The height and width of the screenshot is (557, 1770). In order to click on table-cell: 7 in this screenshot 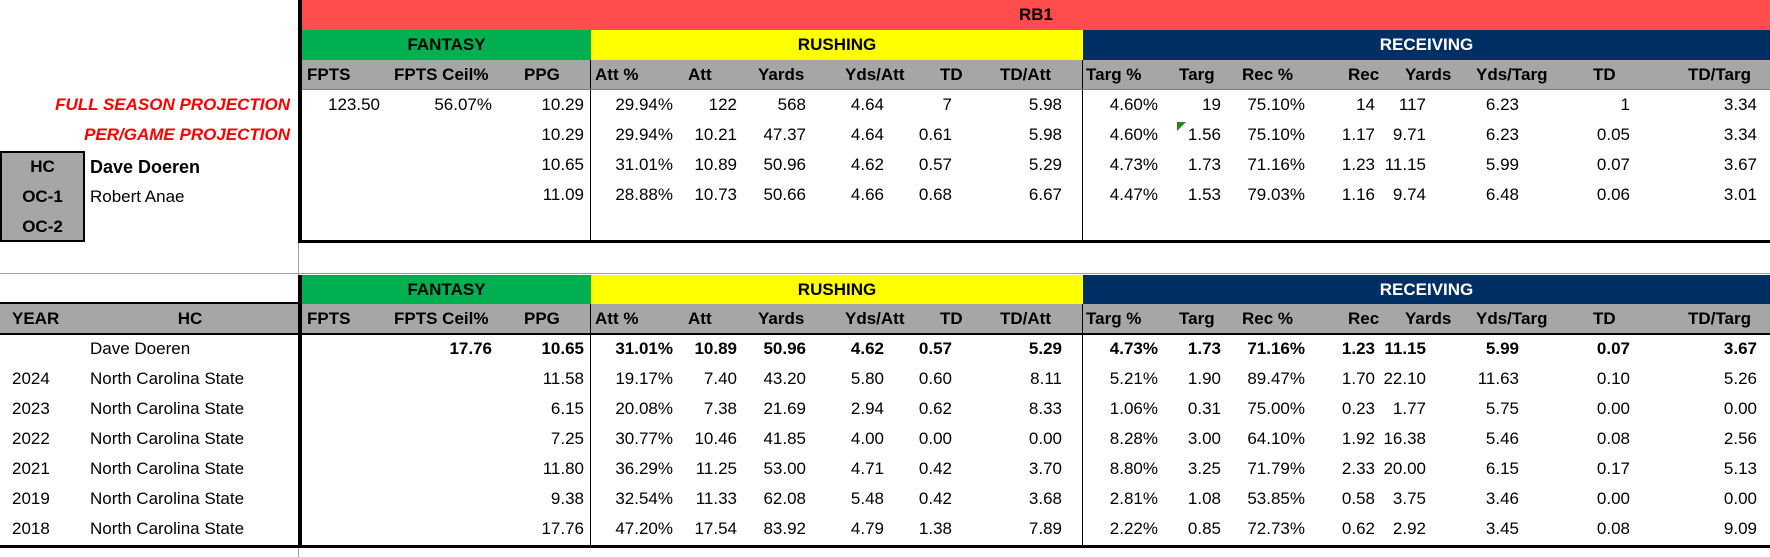, I will do `click(947, 104)`.